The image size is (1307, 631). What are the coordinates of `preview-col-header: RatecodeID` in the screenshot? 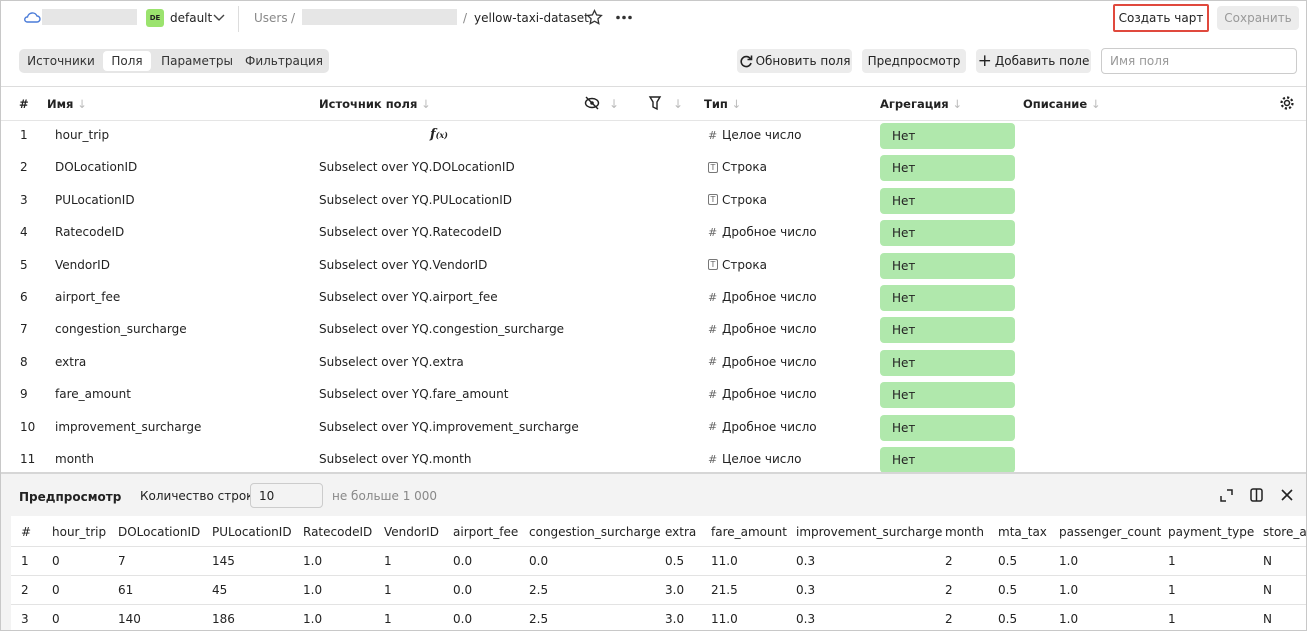 It's located at (338, 532).